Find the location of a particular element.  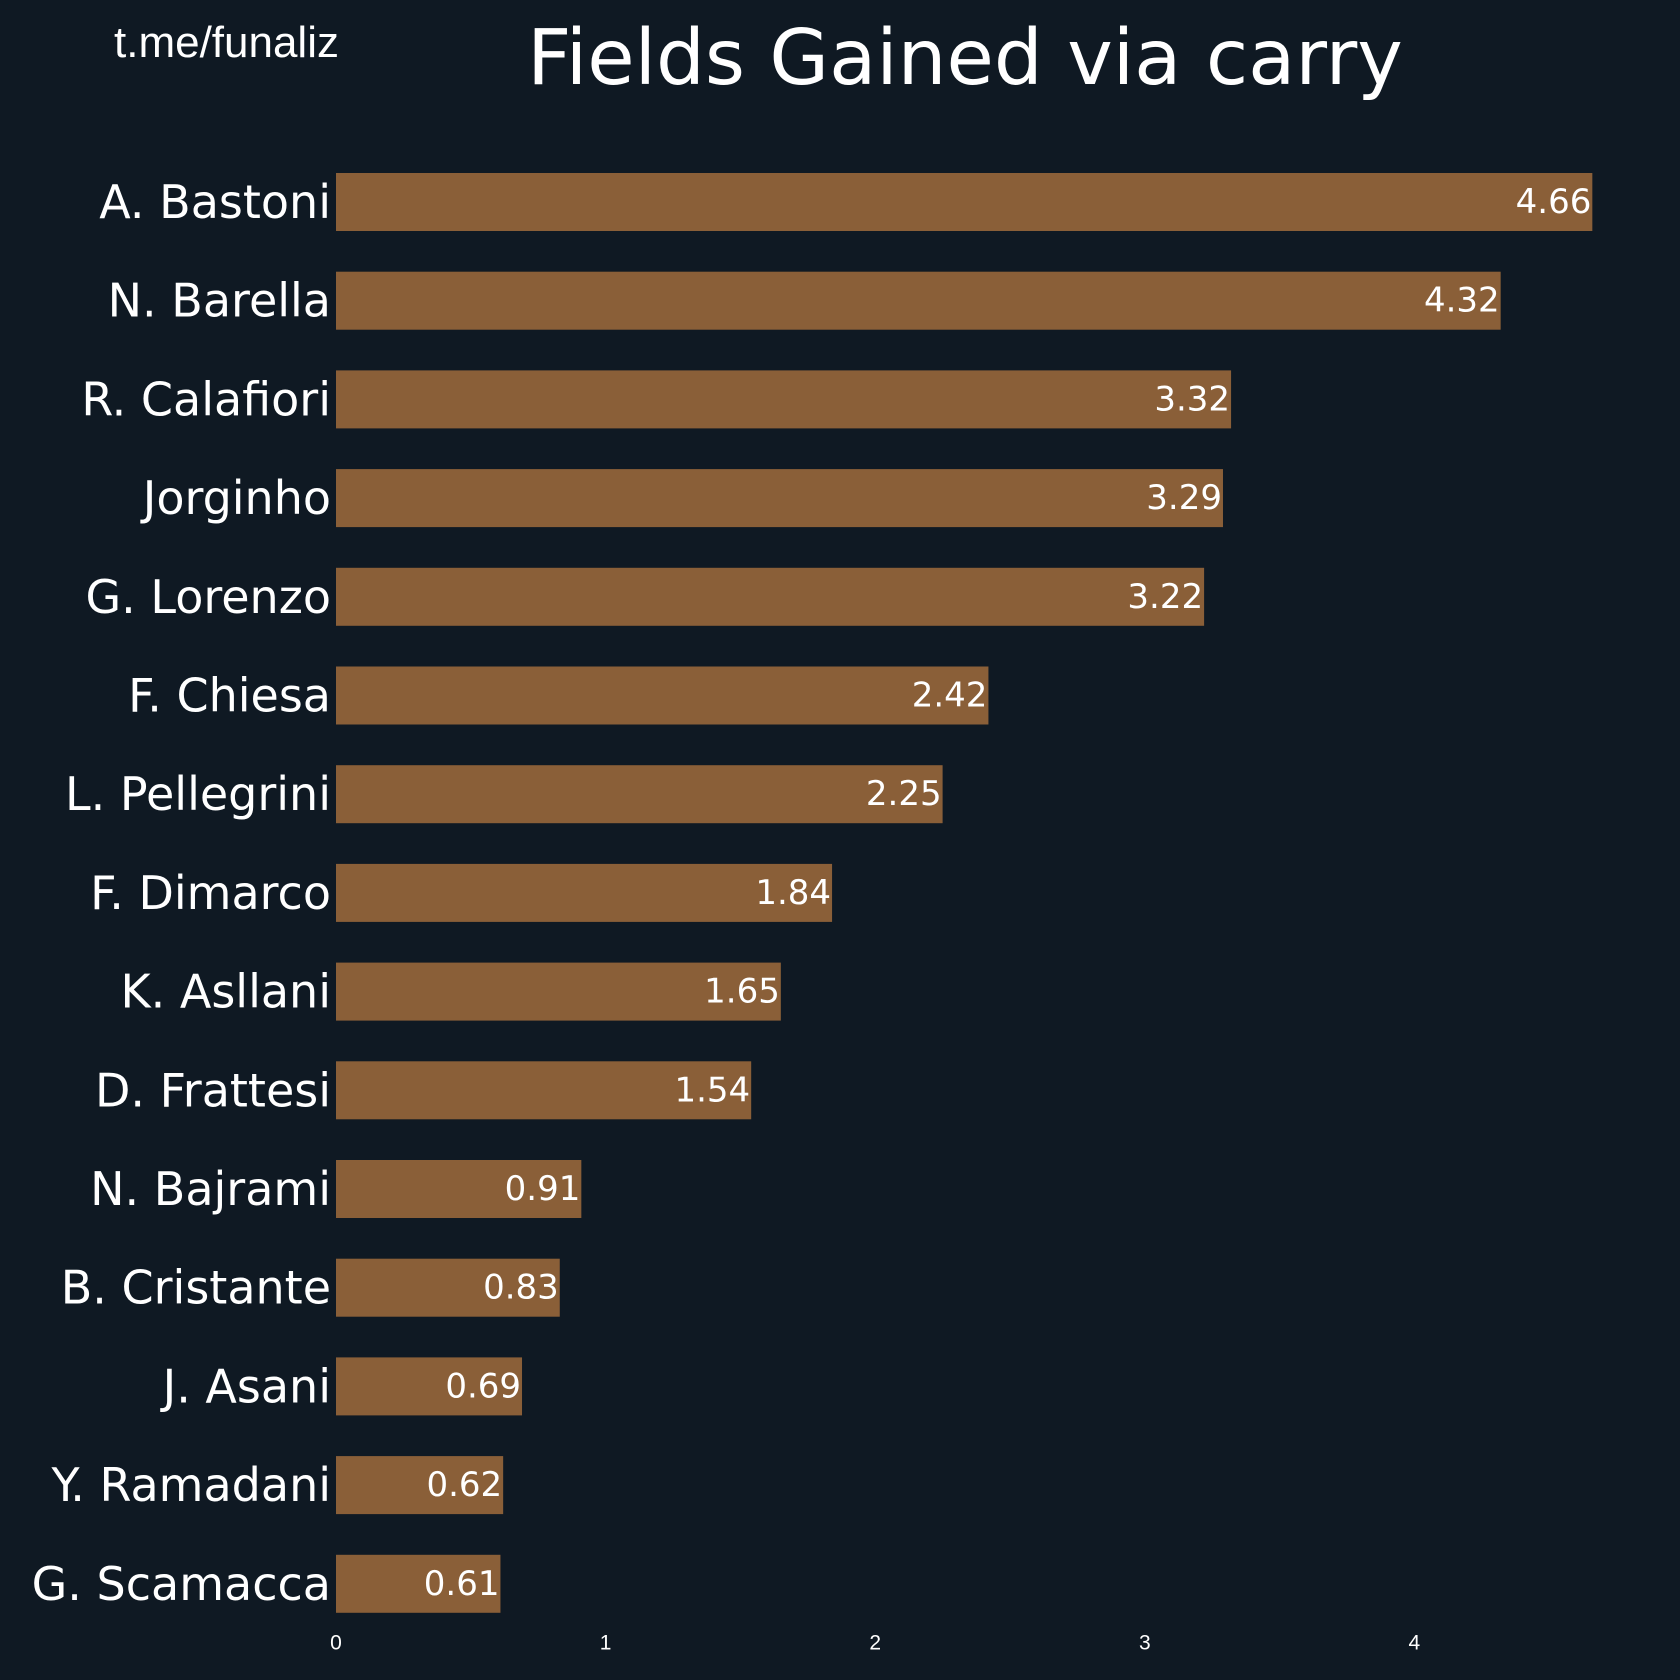

value-label: 0.91 is located at coordinates (543, 1189).